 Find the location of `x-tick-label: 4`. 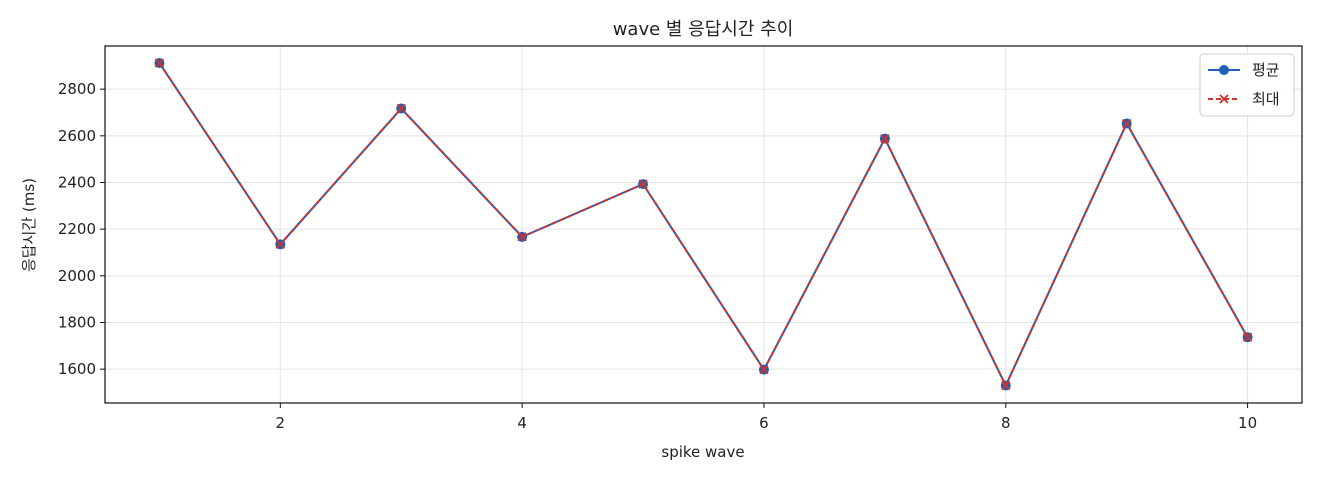

x-tick-label: 4 is located at coordinates (522, 423).